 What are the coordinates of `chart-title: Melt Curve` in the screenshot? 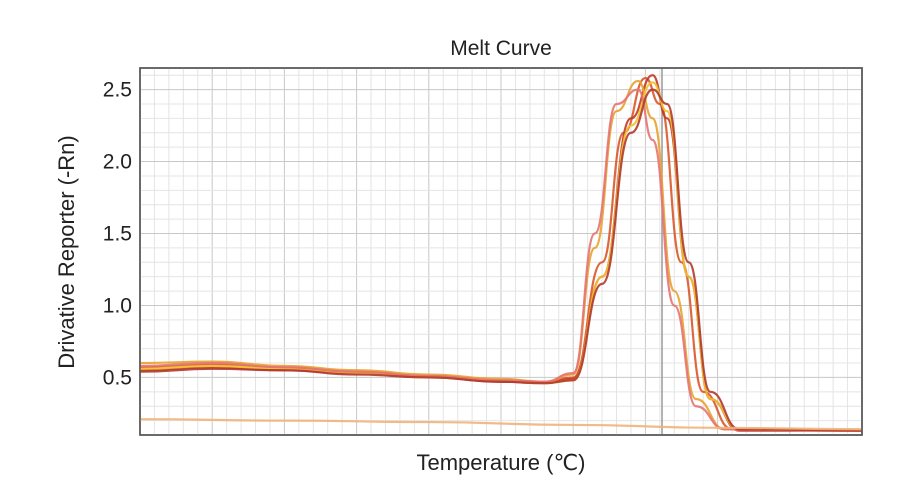 It's located at (501, 48).